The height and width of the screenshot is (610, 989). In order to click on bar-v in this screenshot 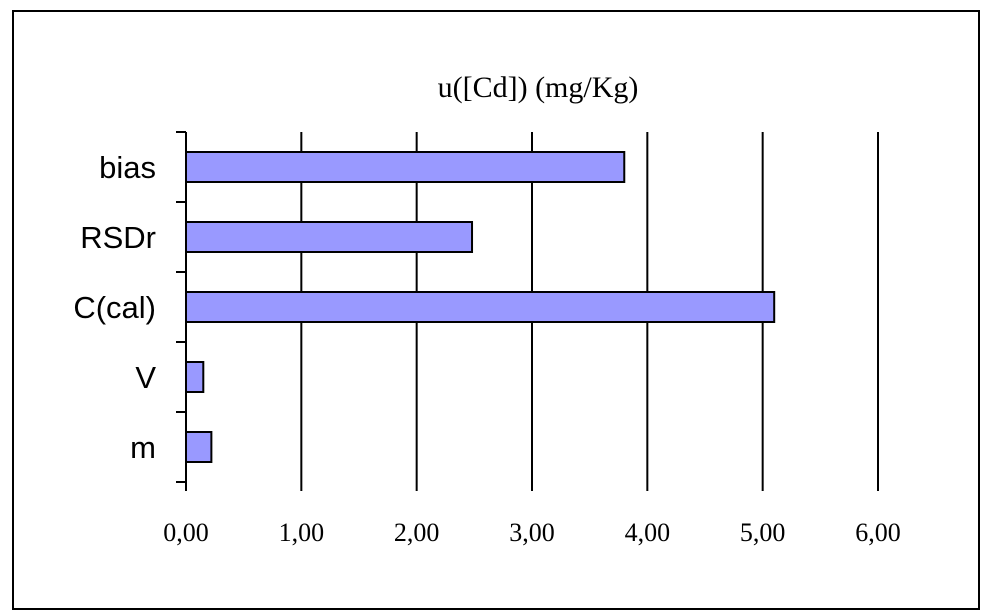, I will do `click(195, 377)`.